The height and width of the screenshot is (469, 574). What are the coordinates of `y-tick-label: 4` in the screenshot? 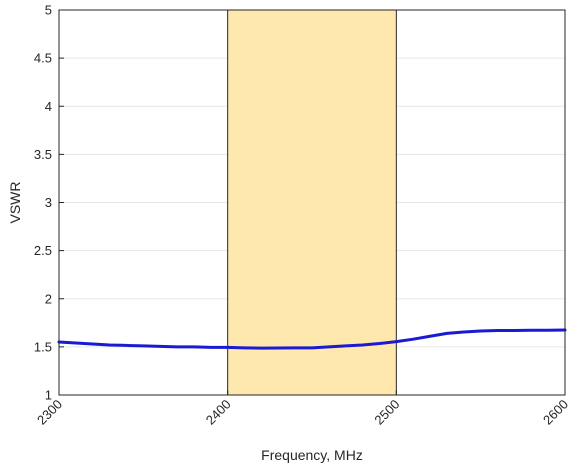 It's located at (48, 106).